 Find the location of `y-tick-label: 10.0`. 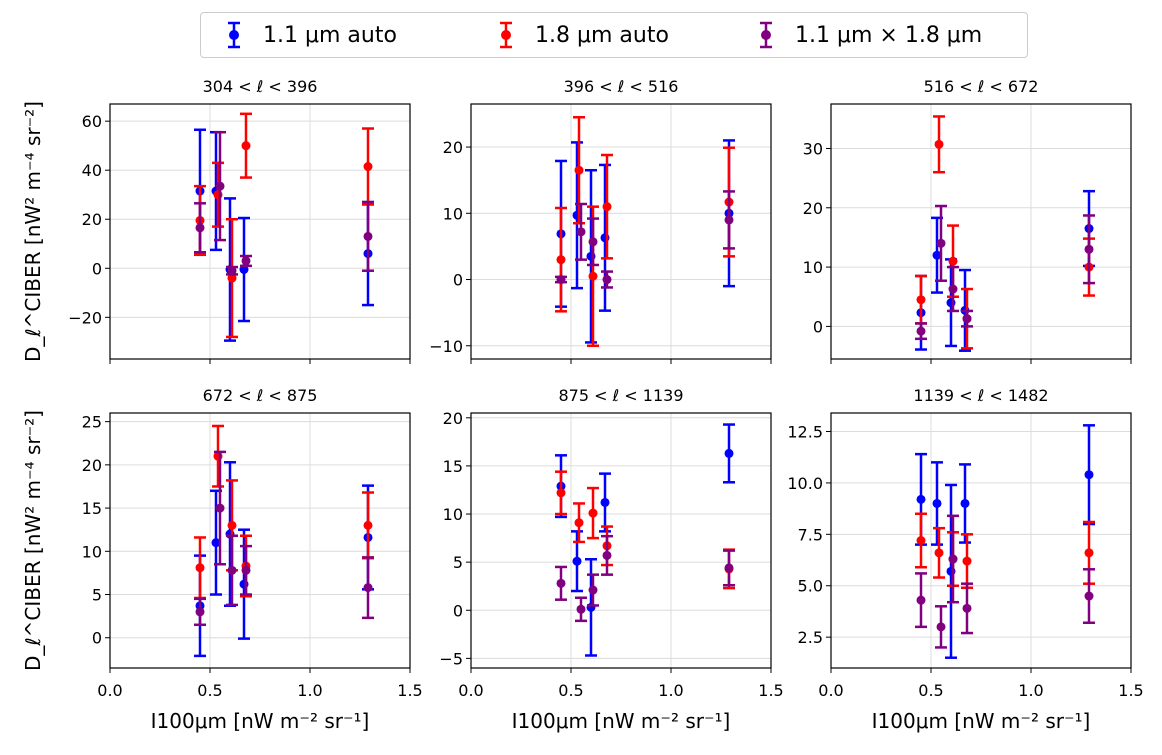

y-tick-label: 10.0 is located at coordinates (805, 483).